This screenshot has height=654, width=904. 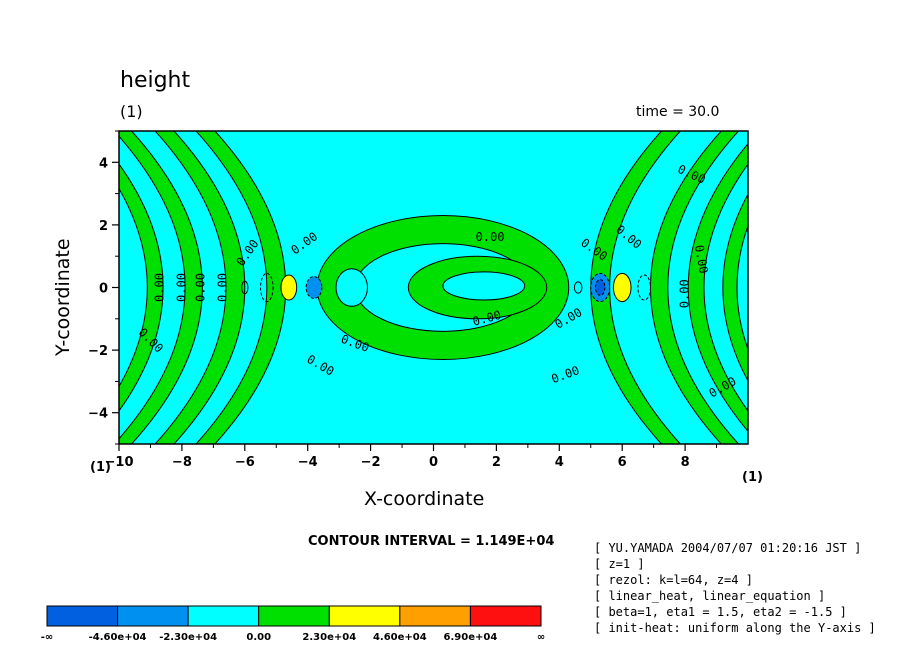 What do you see at coordinates (541, 637) in the screenshot?
I see `colorbar-label: ∞` at bounding box center [541, 637].